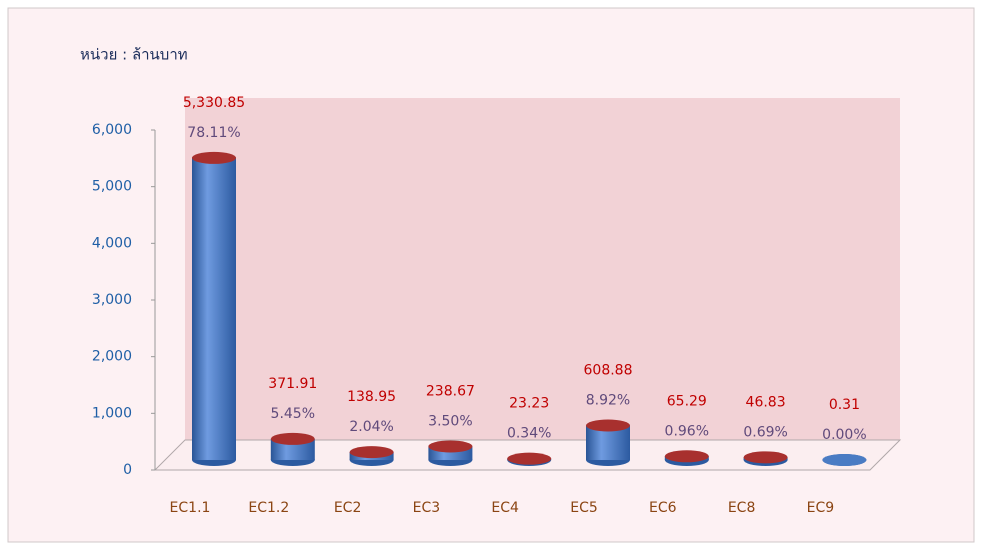 This screenshot has width=981, height=549. What do you see at coordinates (134, 55) in the screenshot?
I see `unit-label: หน่วย : ล้านบาท` at bounding box center [134, 55].